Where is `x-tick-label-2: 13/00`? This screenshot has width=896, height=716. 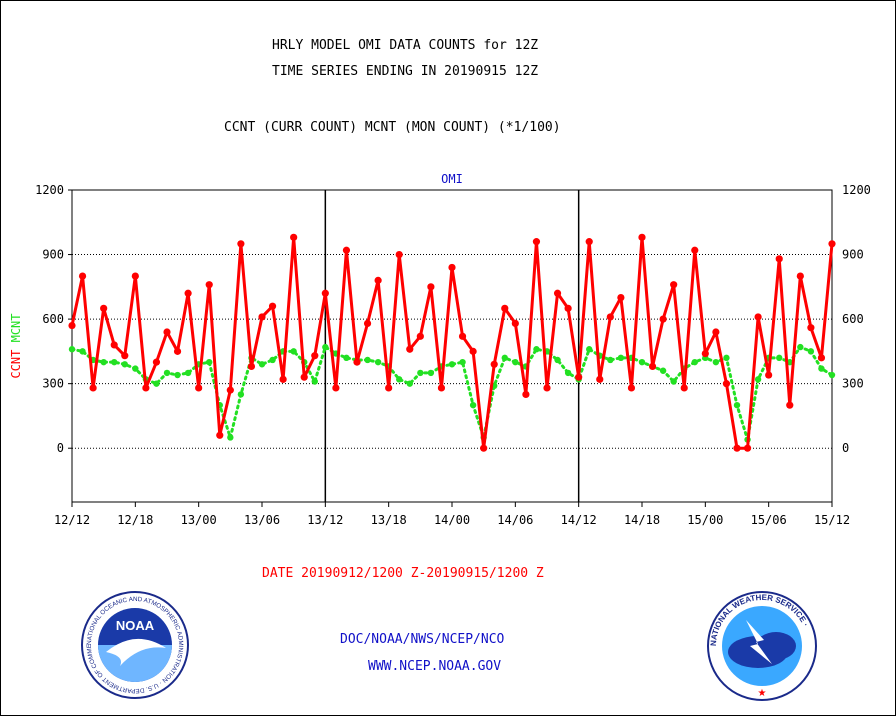 x-tick-label-2: 13/00 is located at coordinates (199, 520).